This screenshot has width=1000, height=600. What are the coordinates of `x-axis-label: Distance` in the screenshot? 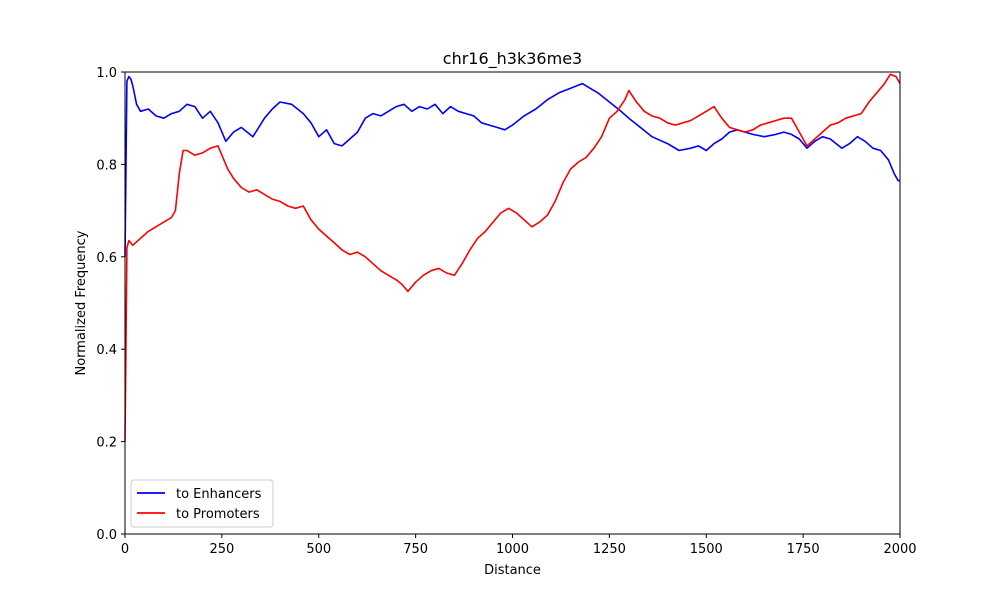 It's located at (512, 570).